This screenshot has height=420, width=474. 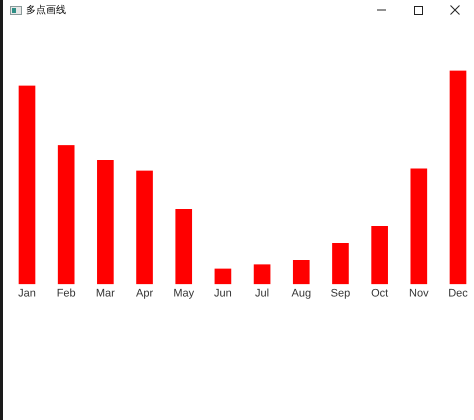 I want to click on x-tick-label: Apr, so click(x=145, y=293).